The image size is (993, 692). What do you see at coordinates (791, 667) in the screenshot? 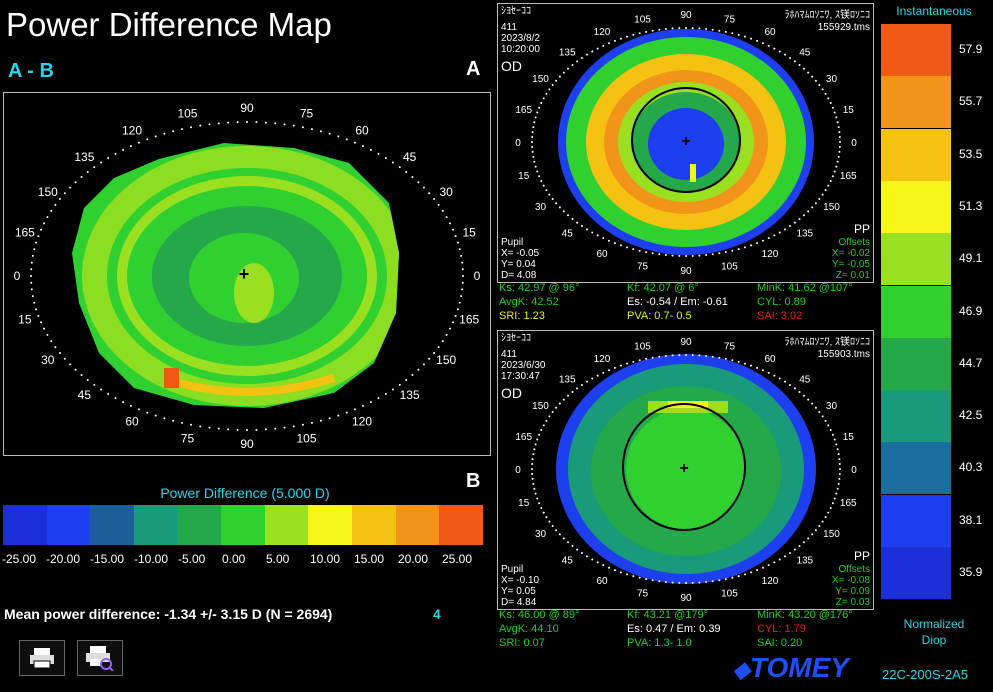
I see `tomey-logo: ◆TOMEY` at bounding box center [791, 667].